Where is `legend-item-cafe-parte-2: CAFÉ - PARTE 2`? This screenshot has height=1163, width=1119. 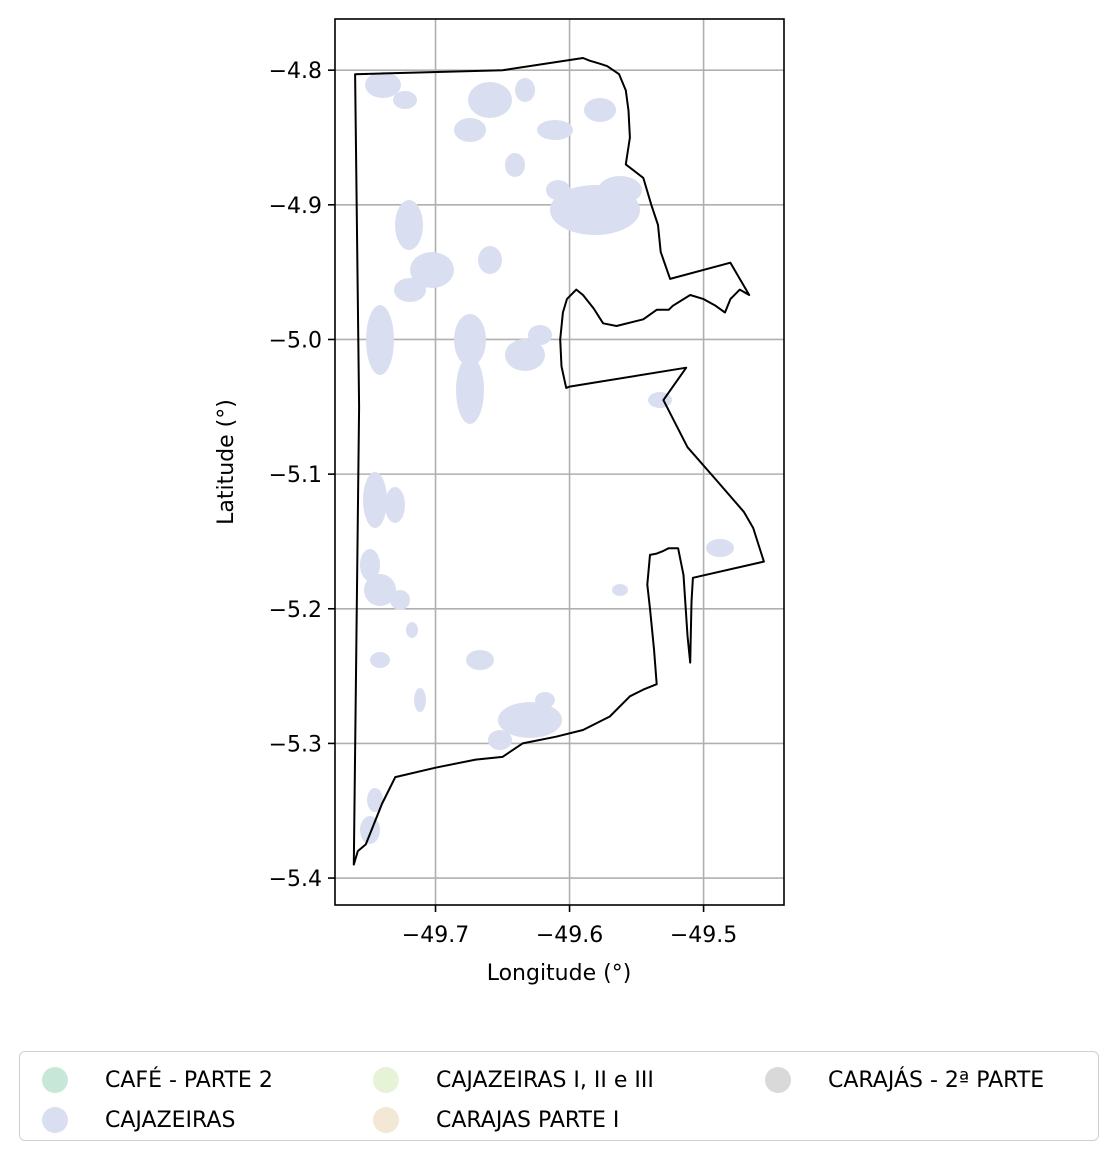
legend-item-cafe-parte-2: CAFÉ - PARTE 2 is located at coordinates (157, 1080).